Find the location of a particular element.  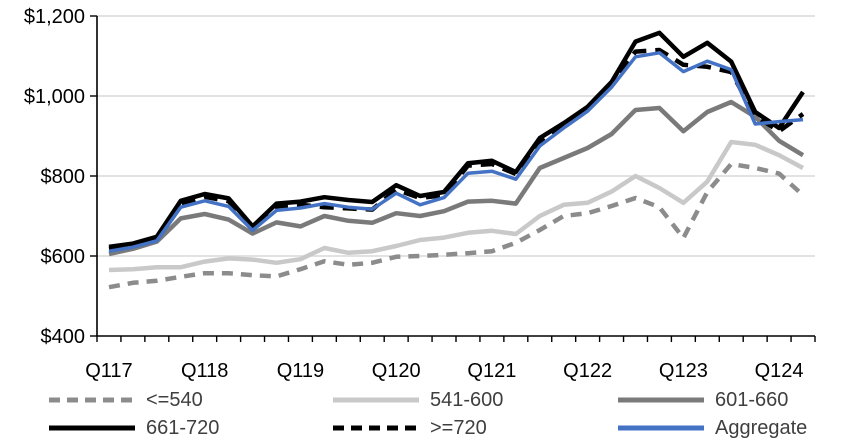

legend-swatch-aggregate is located at coordinates (661, 428).